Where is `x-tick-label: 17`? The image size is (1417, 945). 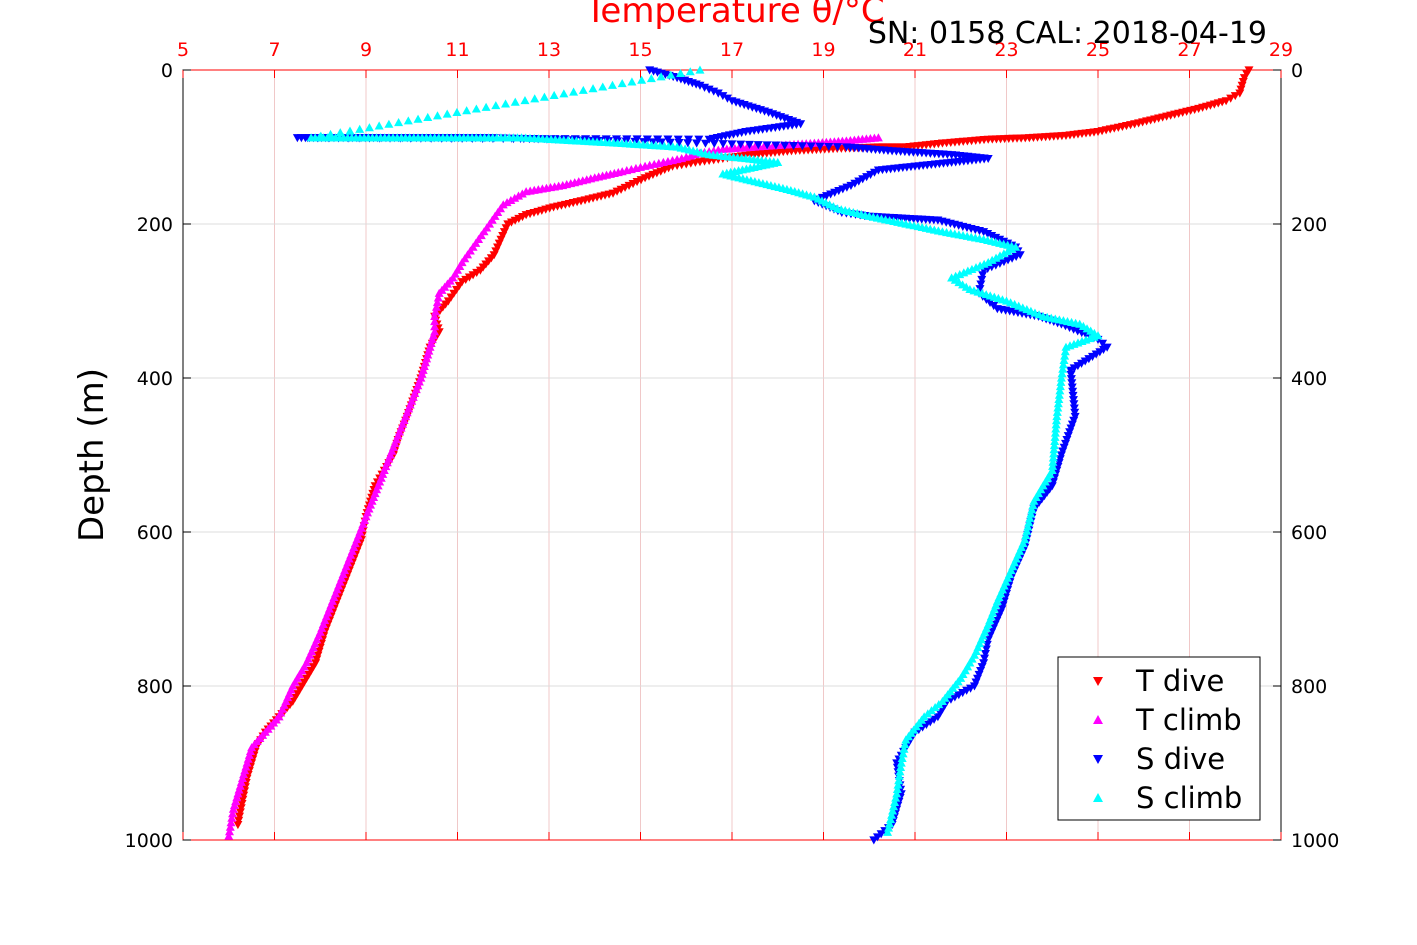
x-tick-label: 17 is located at coordinates (732, 50).